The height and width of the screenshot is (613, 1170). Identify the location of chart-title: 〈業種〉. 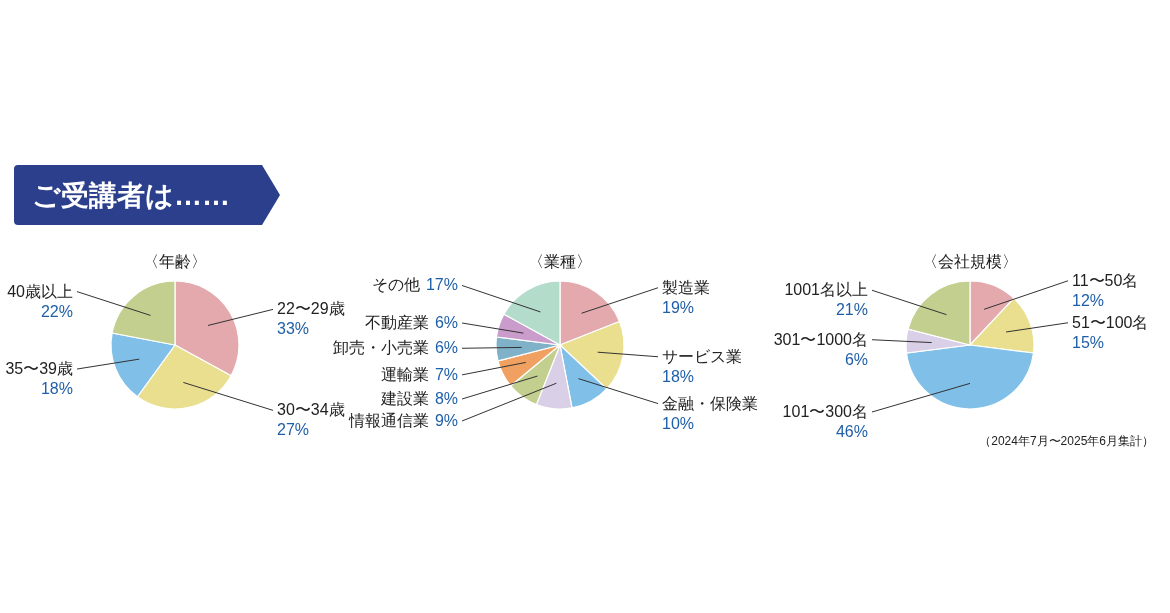
(560, 261).